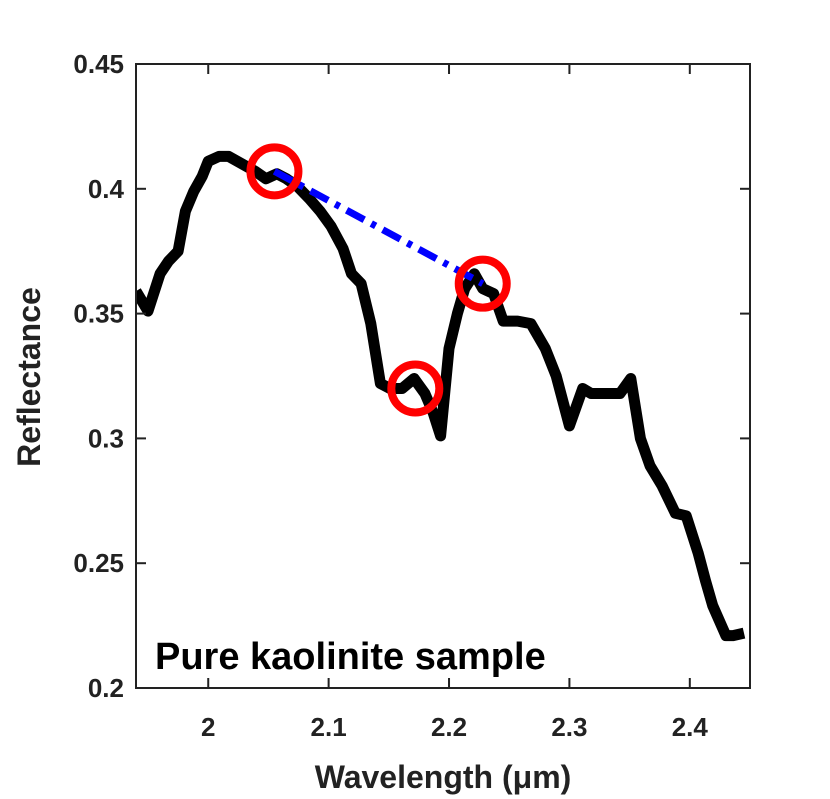  What do you see at coordinates (106, 688) in the screenshot?
I see `y-tick-label: 0.2` at bounding box center [106, 688].